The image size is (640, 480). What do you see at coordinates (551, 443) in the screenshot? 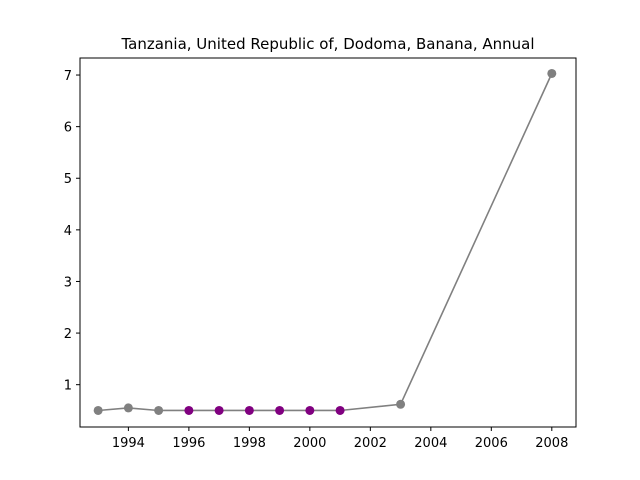
I see `x-tick-label: 2008` at bounding box center [551, 443].